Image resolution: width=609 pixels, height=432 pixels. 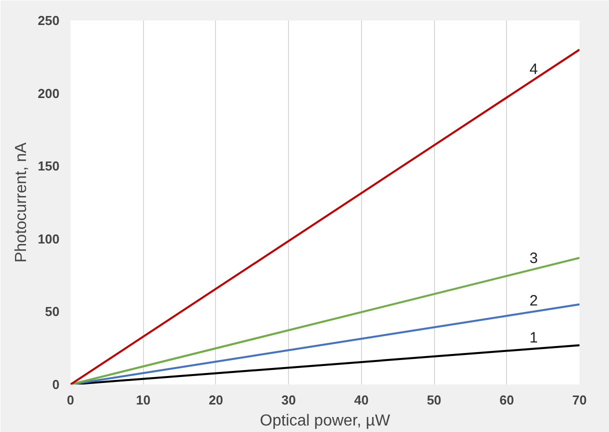 What do you see at coordinates (143, 400) in the screenshot?
I see `x-tick-label: 10` at bounding box center [143, 400].